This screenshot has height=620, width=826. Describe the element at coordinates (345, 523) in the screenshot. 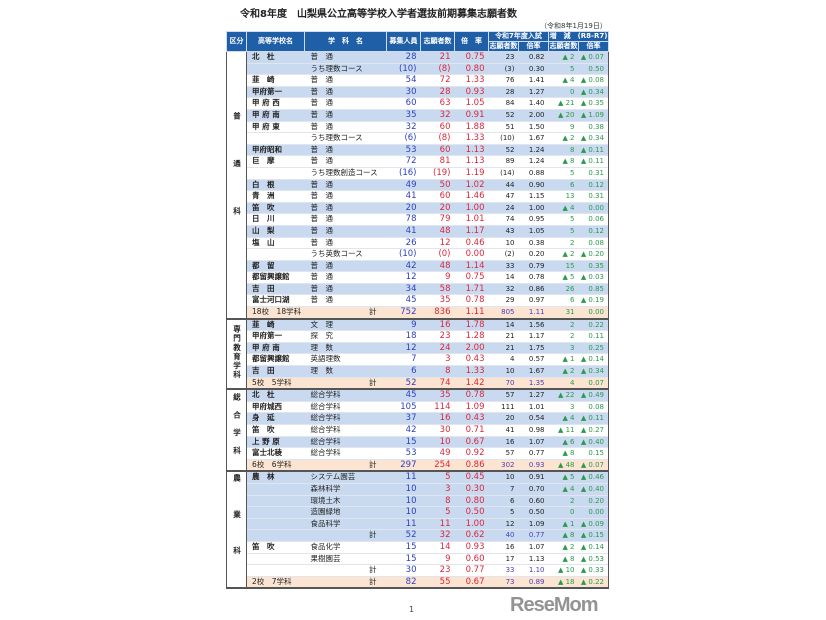

I see `subject-name: 食品科学` at that location.